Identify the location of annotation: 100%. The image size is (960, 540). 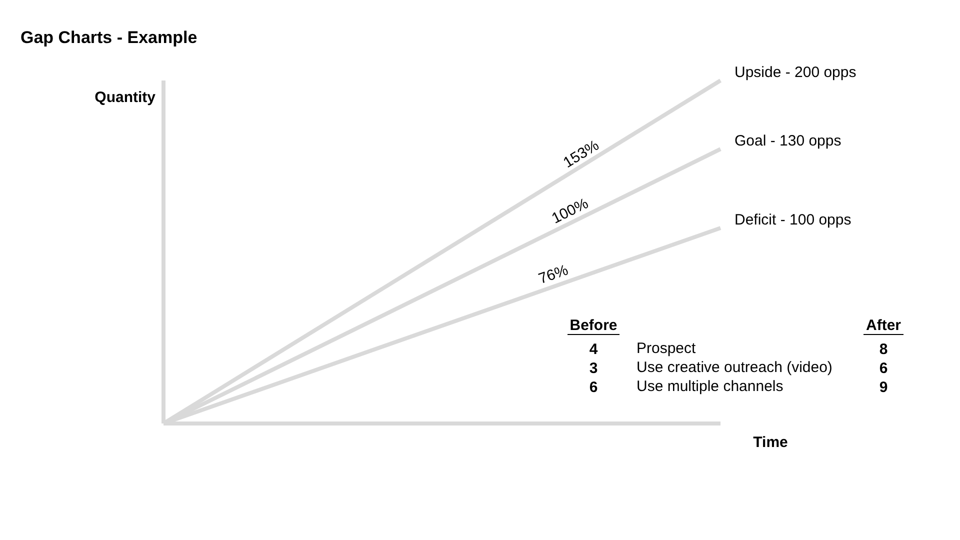
(570, 211).